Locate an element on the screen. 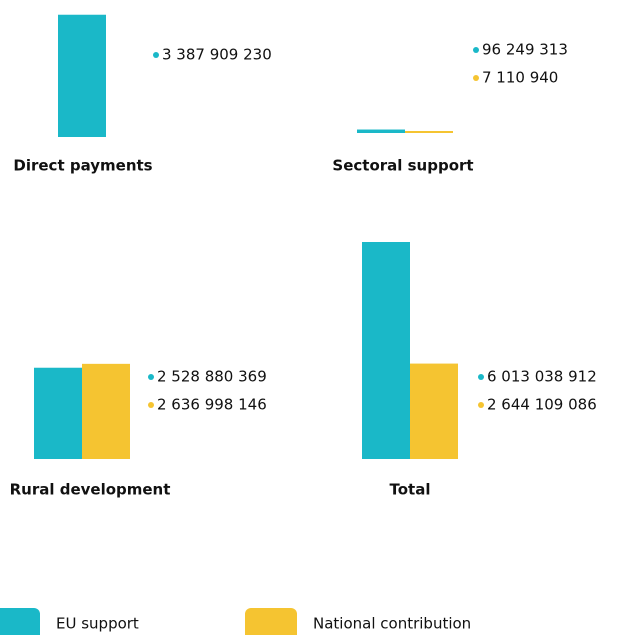 The image size is (625, 635). panel-title: Sectoral support is located at coordinates (402, 166).